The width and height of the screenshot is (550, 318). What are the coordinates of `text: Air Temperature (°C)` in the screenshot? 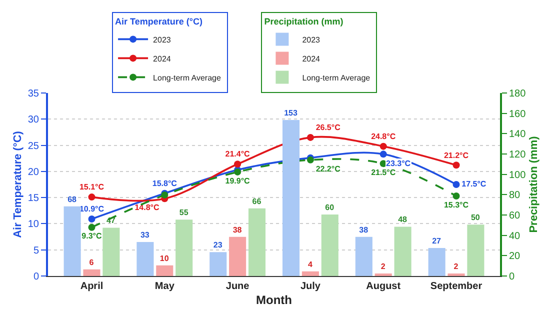 It's located at (158, 21).